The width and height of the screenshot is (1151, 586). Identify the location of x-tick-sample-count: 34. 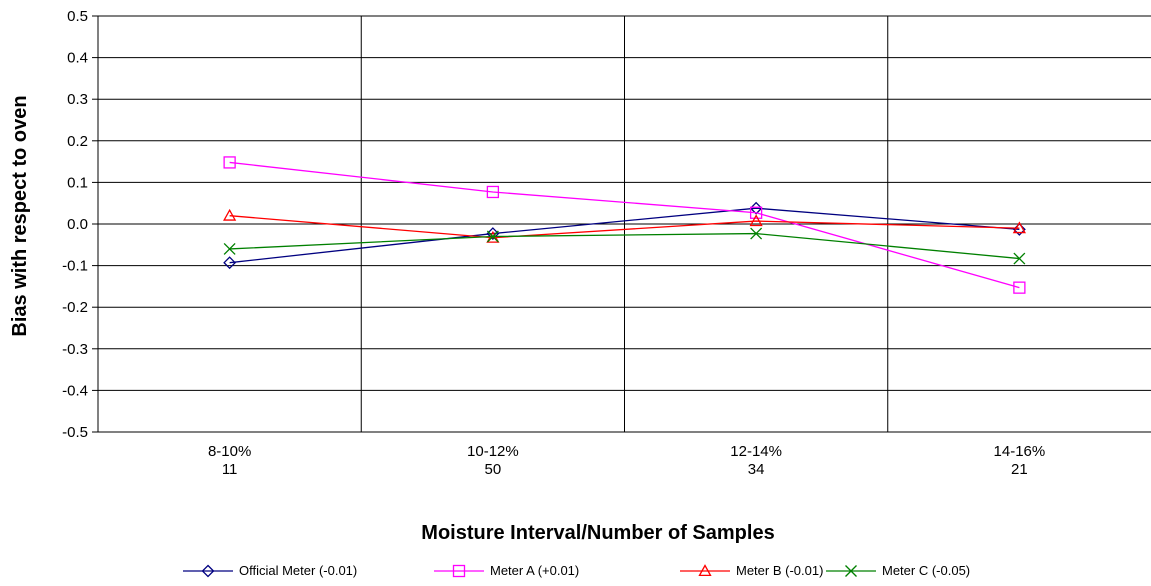
(756, 469).